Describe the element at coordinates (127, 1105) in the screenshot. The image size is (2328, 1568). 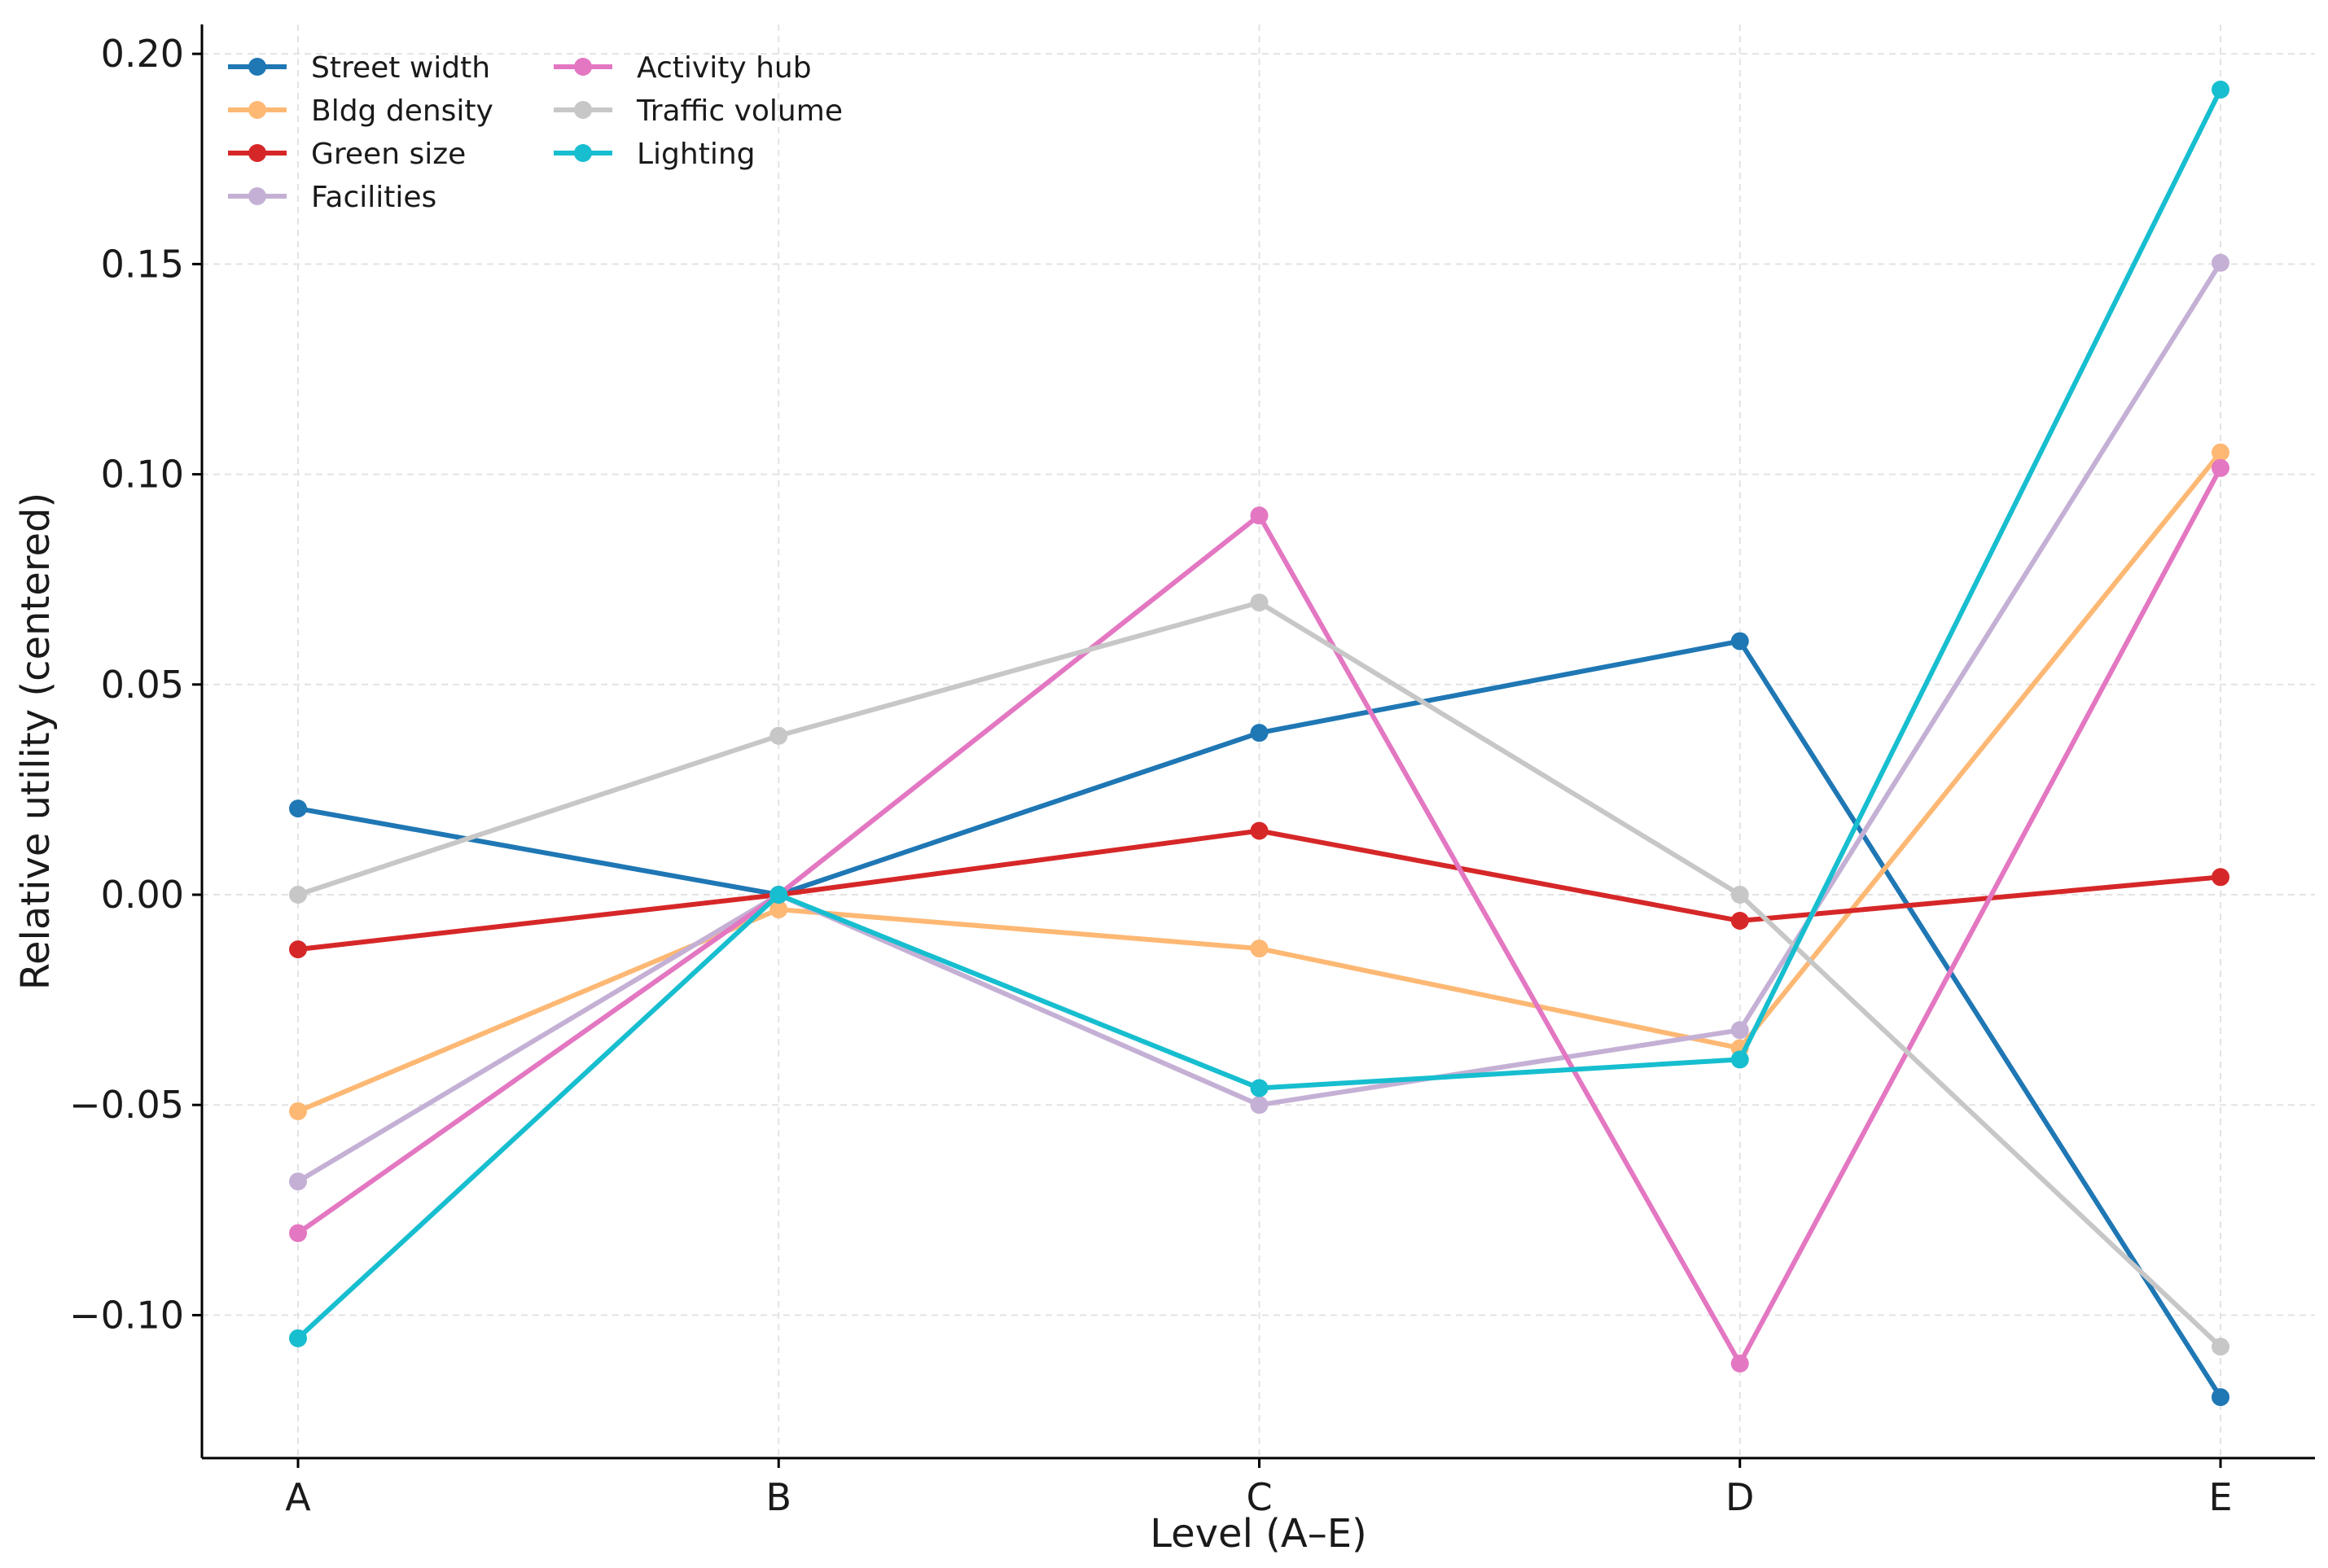
I see `y-tick-label: −0.05` at that location.